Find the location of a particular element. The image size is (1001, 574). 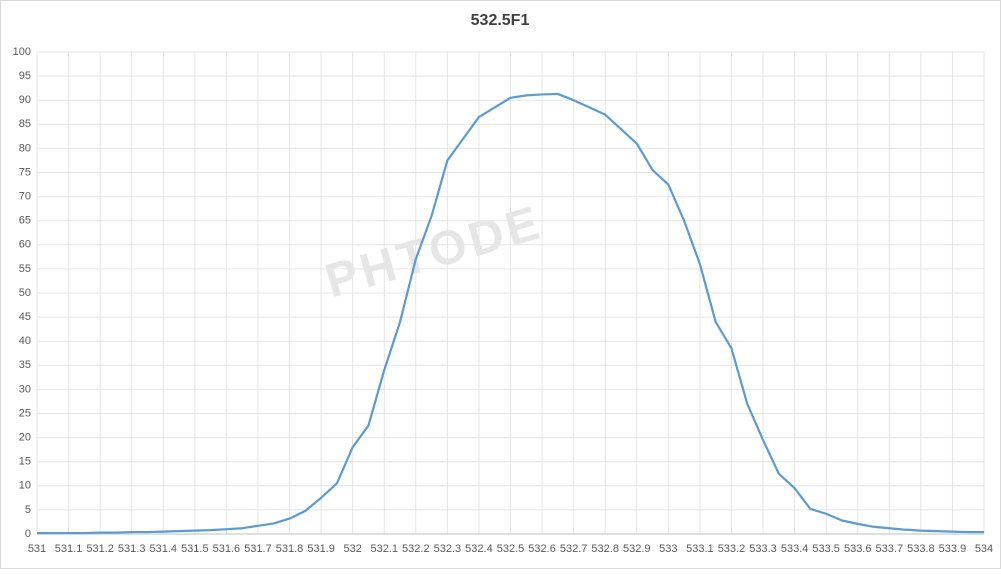

y-tick-label: 90 is located at coordinates (25, 100).